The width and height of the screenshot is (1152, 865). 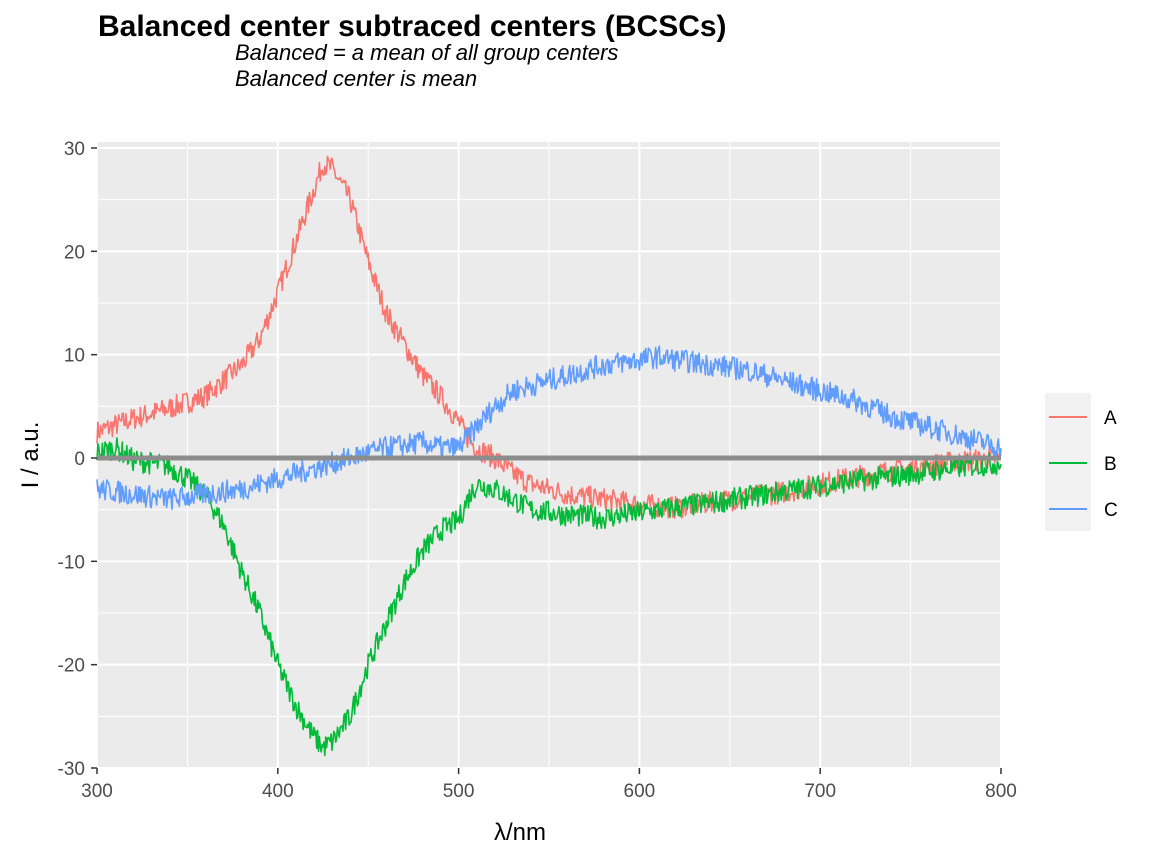 I want to click on x-axis-title: λ/nm, so click(x=520, y=832).